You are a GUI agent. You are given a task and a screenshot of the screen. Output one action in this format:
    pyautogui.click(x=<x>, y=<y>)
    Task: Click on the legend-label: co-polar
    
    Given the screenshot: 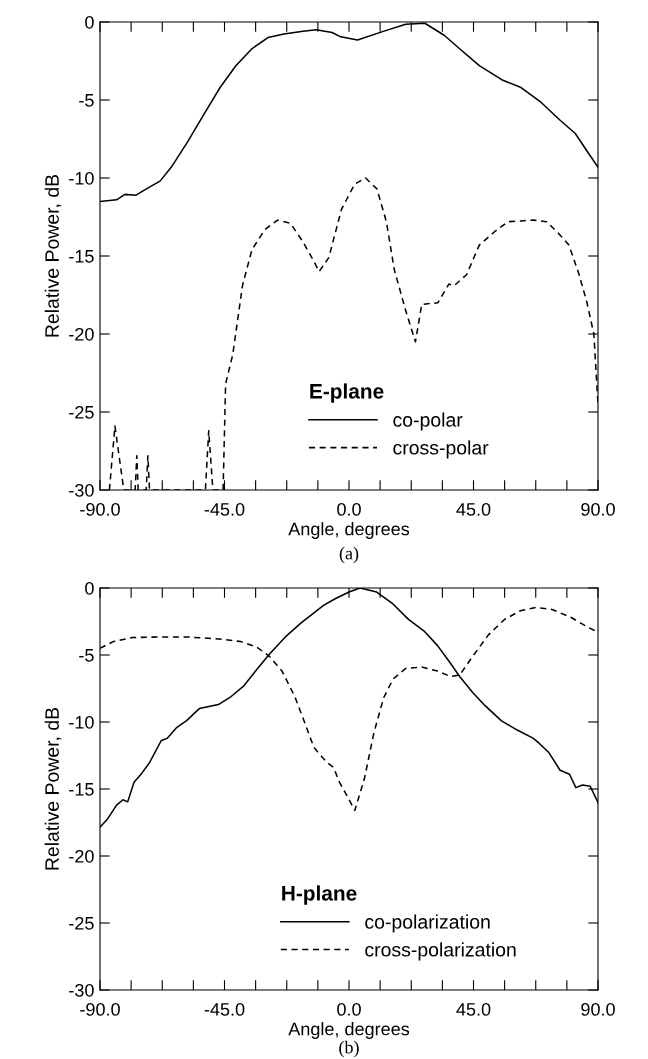 What is the action you would take?
    pyautogui.click(x=428, y=421)
    